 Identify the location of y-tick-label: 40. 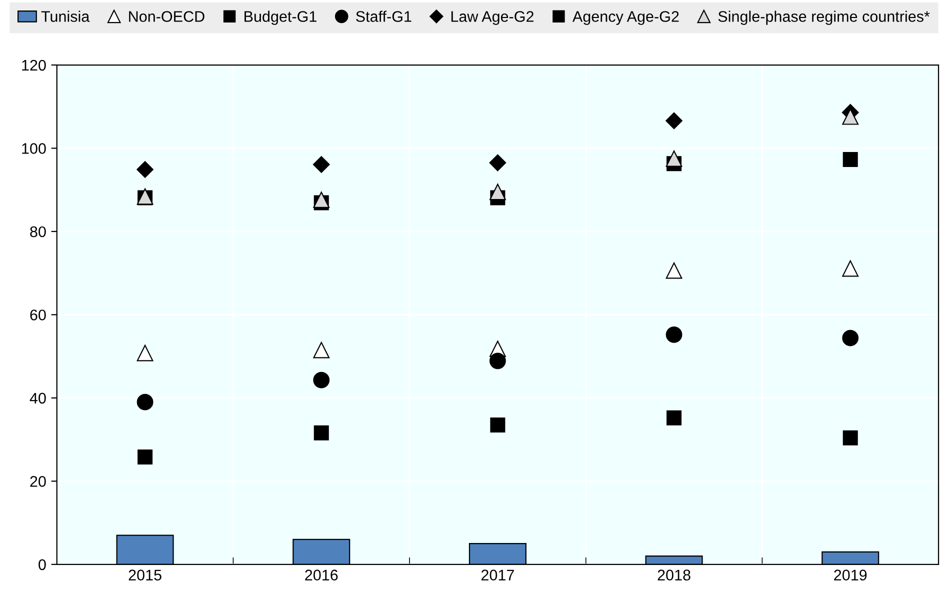
(38, 398).